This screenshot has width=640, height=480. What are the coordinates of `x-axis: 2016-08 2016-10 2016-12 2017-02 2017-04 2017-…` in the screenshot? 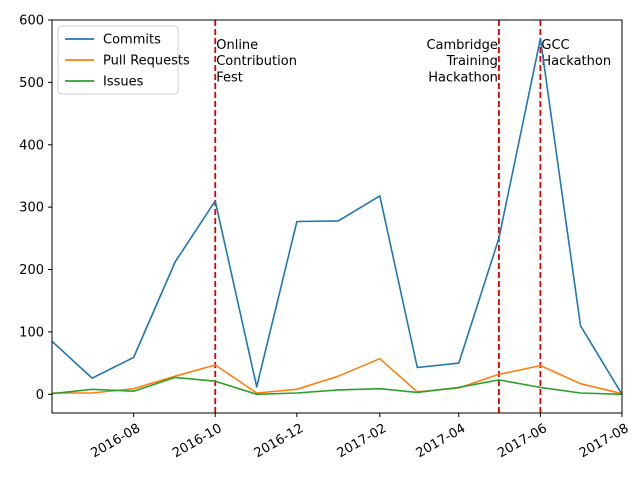 It's located at (359, 437).